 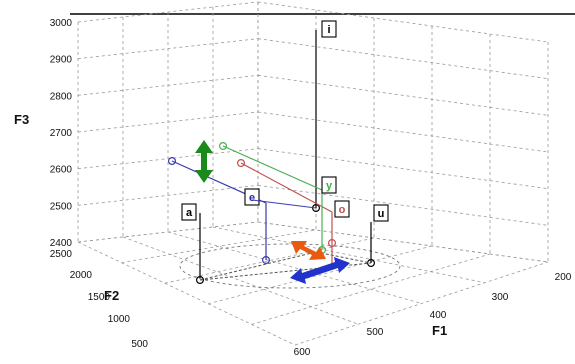 I want to click on y-tick-label: 1000, so click(x=119, y=319).